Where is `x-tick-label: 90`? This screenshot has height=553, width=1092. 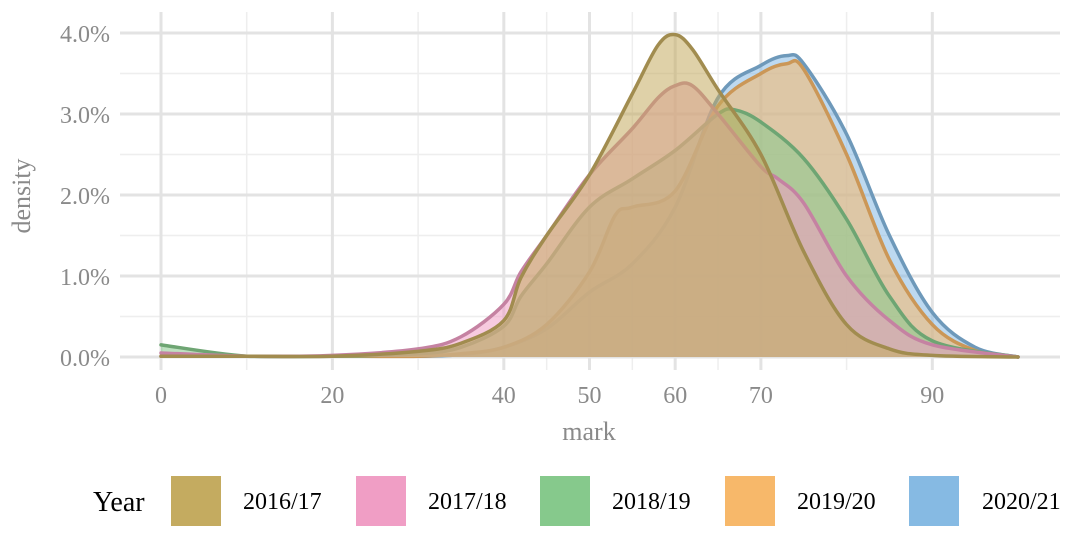 x-tick-label: 90 is located at coordinates (932, 396).